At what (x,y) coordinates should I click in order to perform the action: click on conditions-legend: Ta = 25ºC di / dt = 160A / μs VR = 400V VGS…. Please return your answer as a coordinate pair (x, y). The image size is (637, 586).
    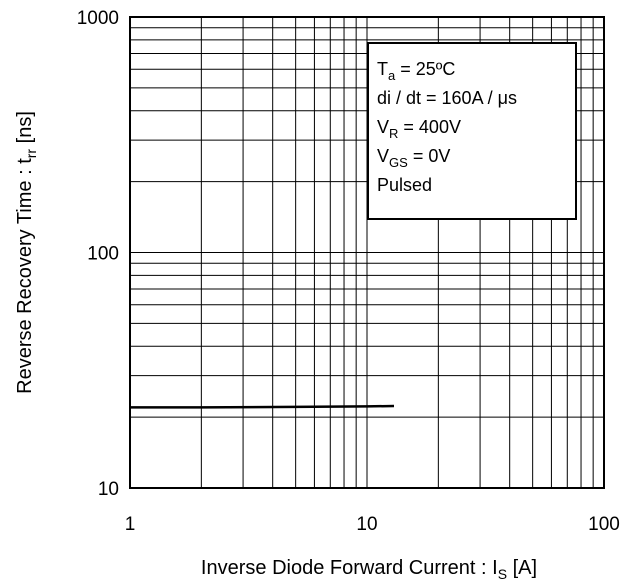
    Looking at the image, I should click on (472, 131).